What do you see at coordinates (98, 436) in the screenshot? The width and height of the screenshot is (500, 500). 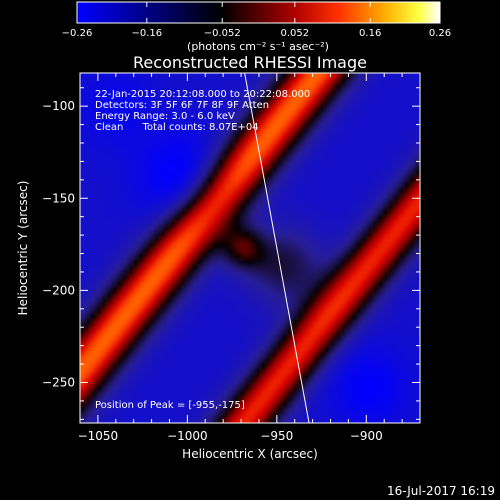 I see `x-tick-label: −1050` at bounding box center [98, 436].